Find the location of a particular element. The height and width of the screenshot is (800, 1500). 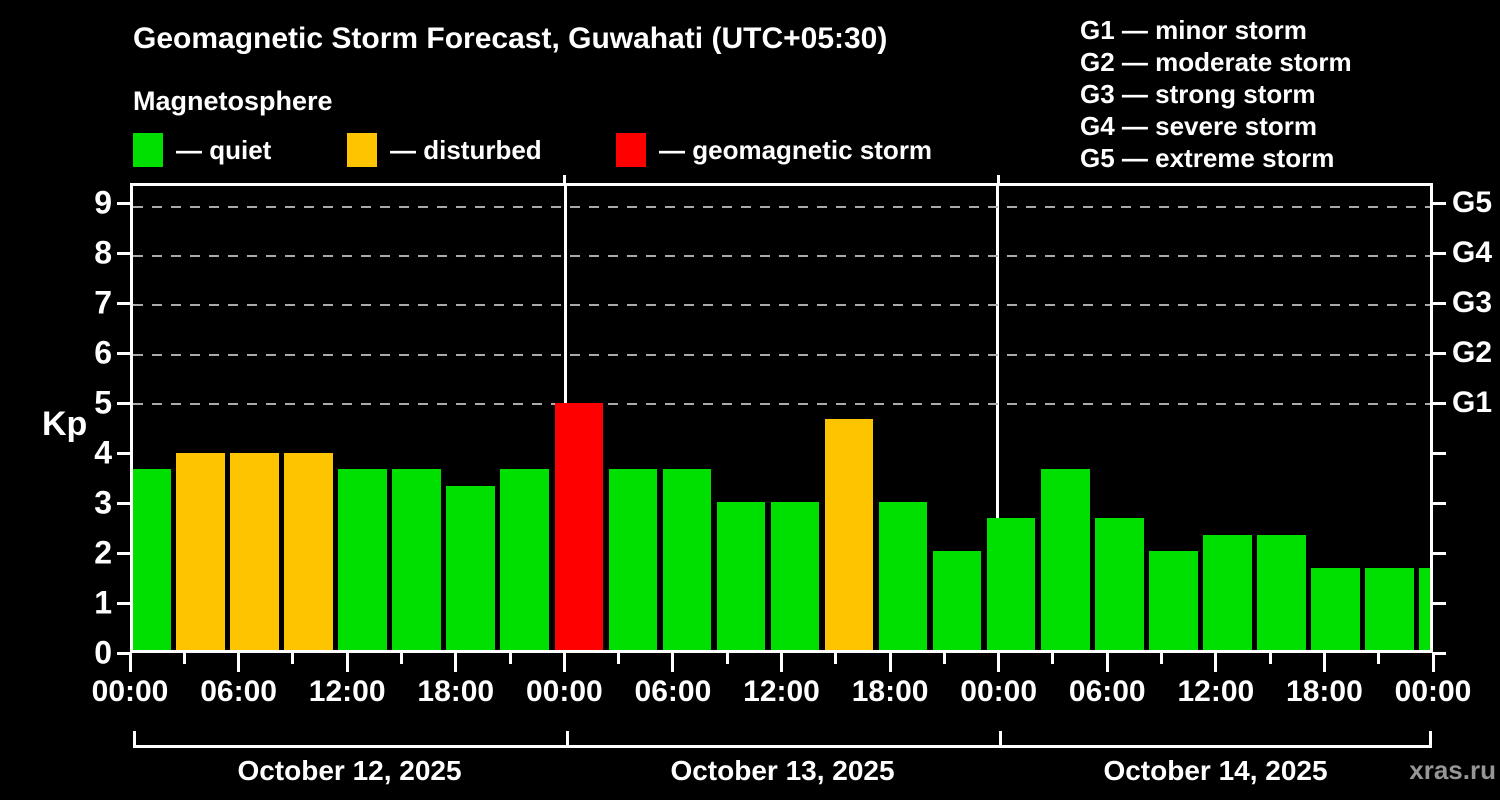

day-divider-line is located at coordinates (998, 418).